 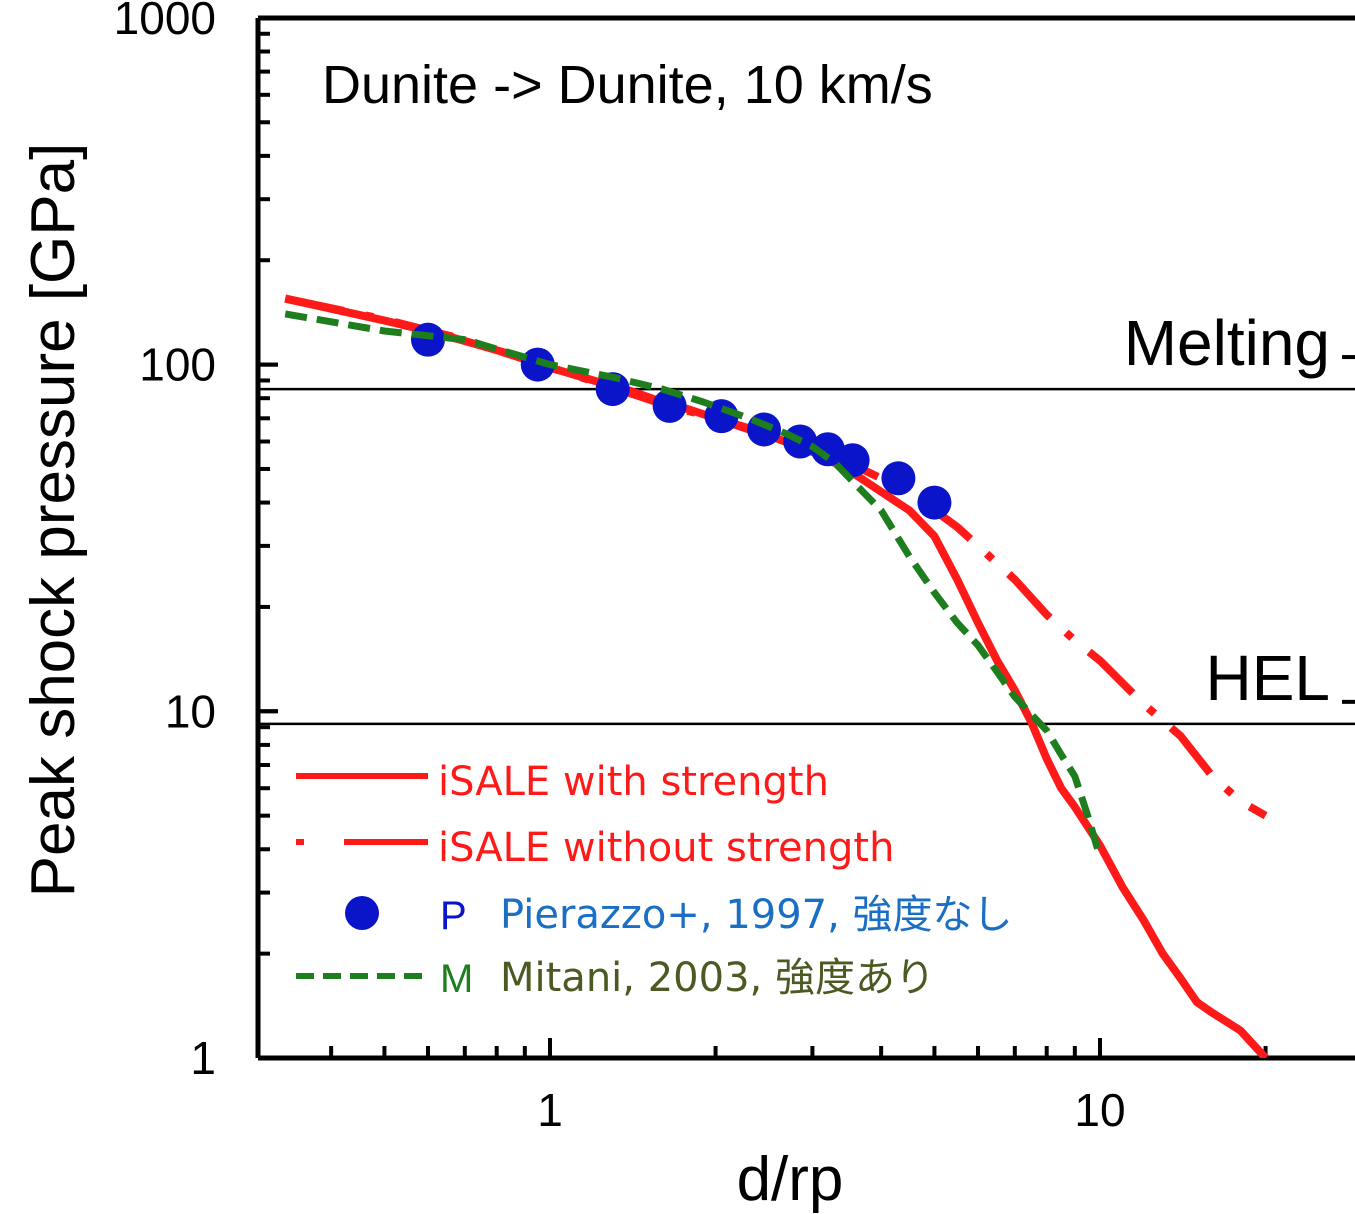 I want to click on melting-label: Melting, so click(x=1227, y=343).